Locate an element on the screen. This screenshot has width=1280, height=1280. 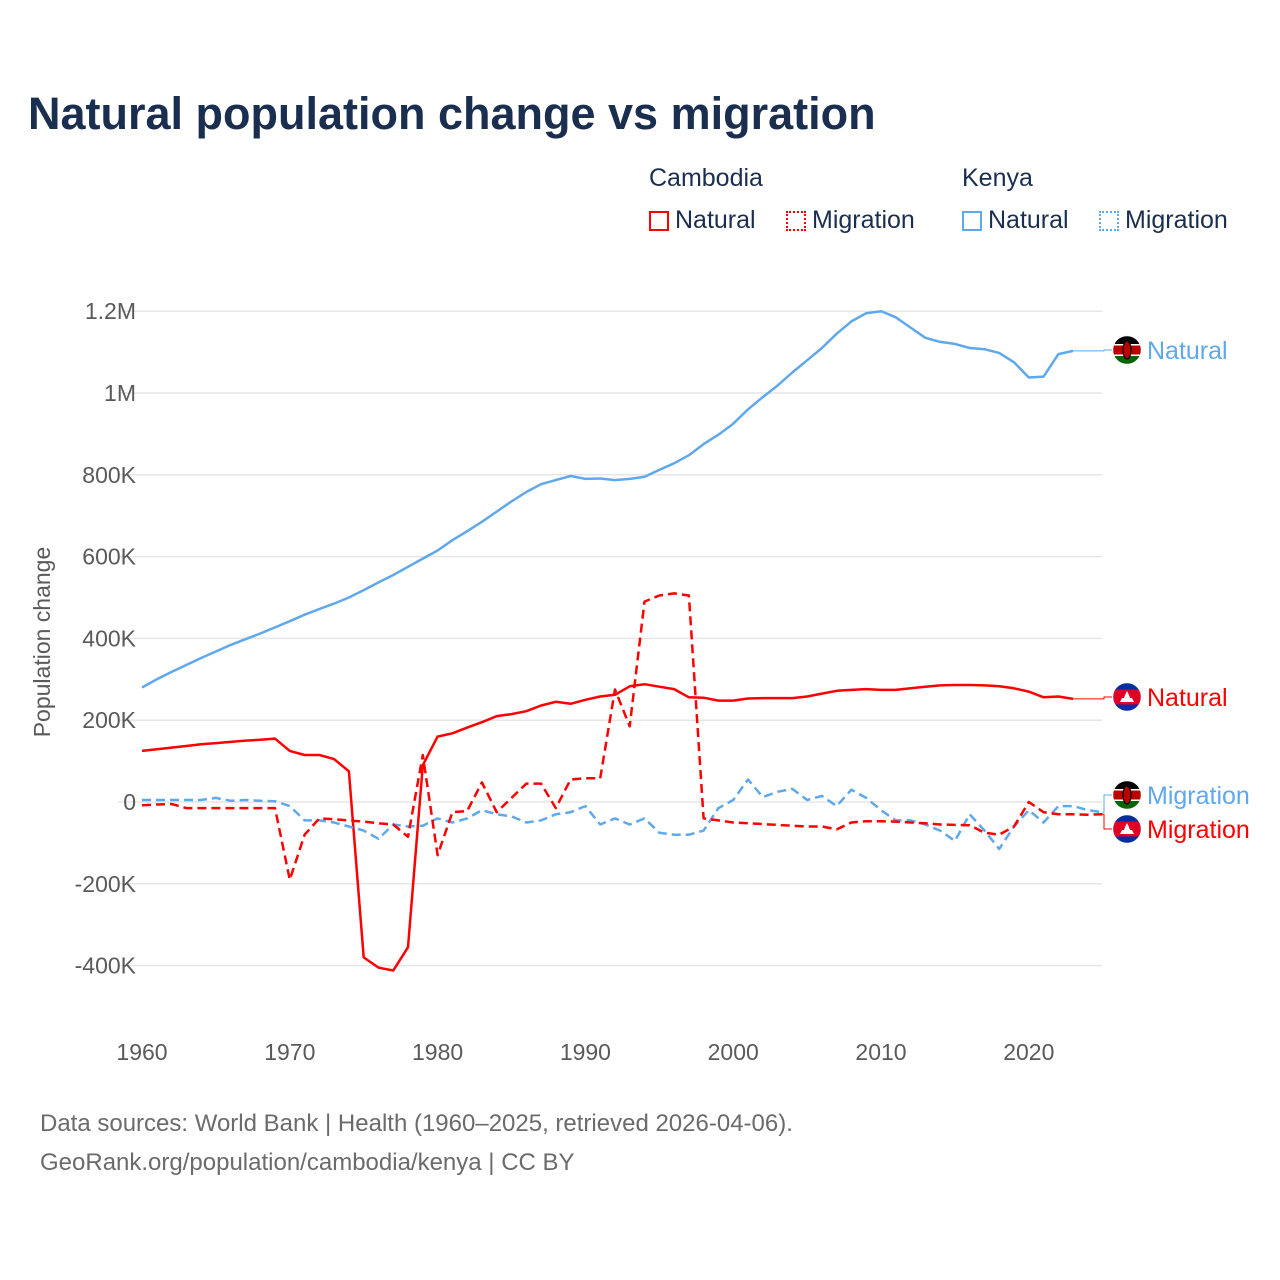
x-tick-label: 2000 is located at coordinates (733, 1052).